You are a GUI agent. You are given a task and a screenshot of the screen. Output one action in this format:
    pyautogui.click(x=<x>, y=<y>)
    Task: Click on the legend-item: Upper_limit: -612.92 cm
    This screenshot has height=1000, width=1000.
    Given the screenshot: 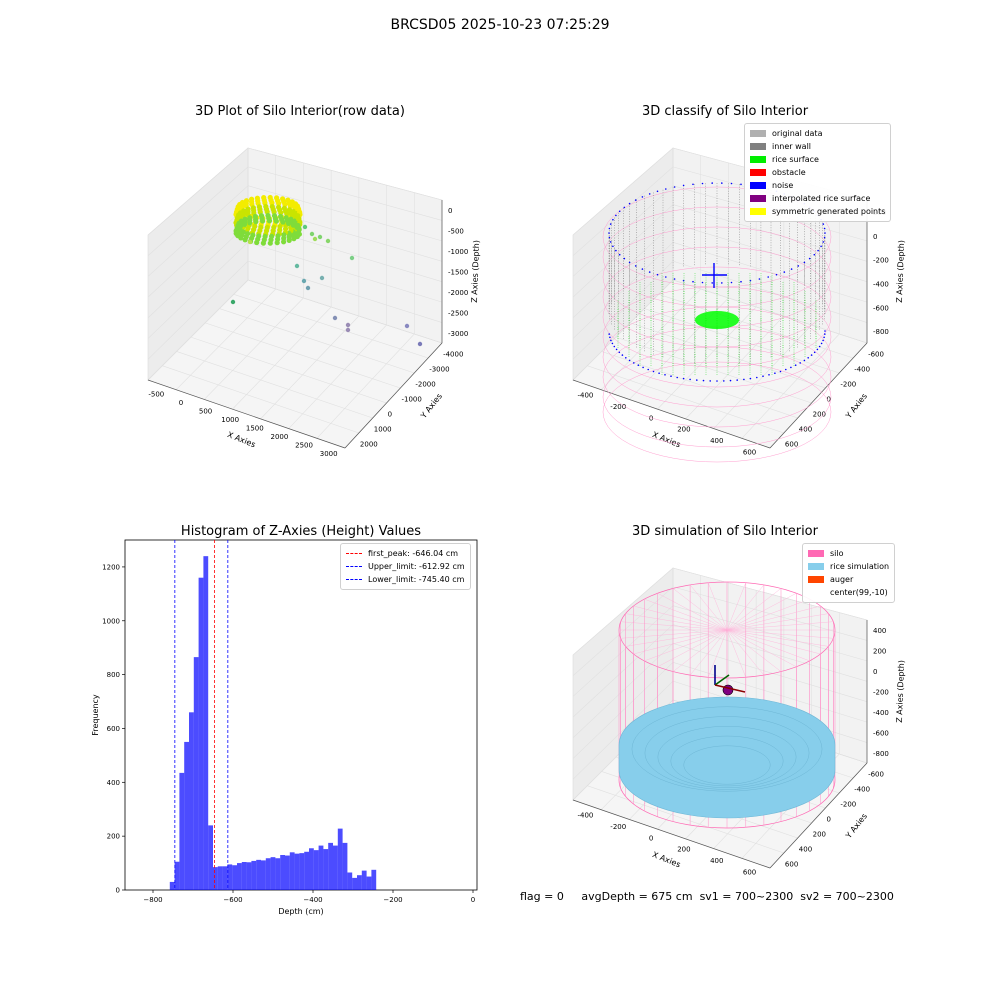 What is the action you would take?
    pyautogui.click(x=405, y=566)
    